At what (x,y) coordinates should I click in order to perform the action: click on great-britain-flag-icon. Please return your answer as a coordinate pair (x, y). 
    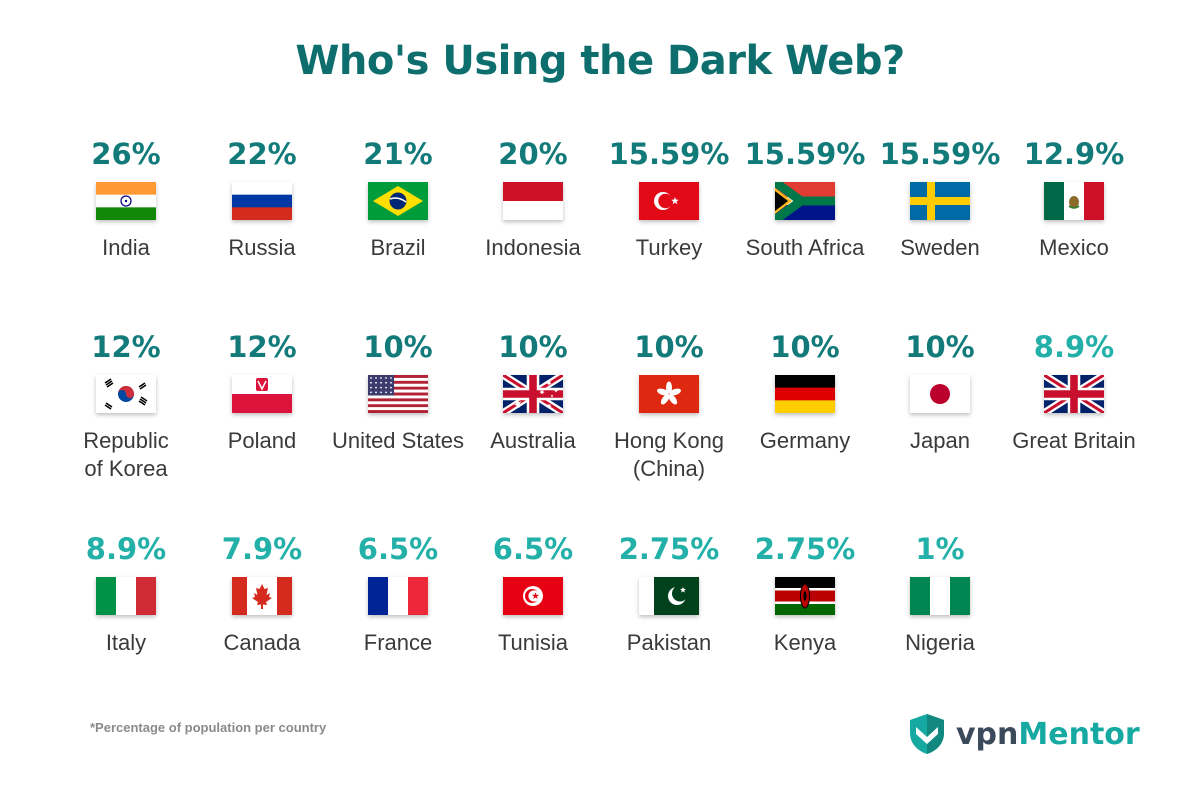
    Looking at the image, I should click on (1074, 394).